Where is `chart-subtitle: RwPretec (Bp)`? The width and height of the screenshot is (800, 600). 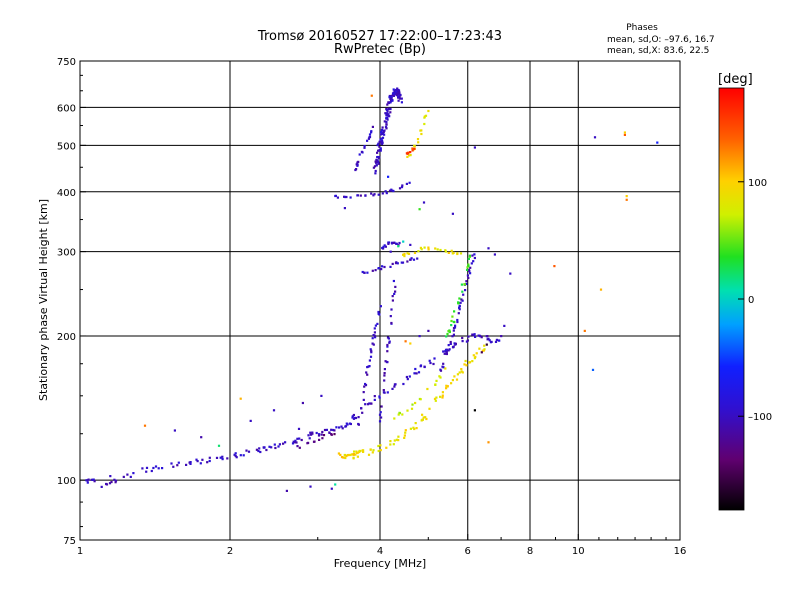 chart-subtitle: RwPretec (Bp) is located at coordinates (380, 49).